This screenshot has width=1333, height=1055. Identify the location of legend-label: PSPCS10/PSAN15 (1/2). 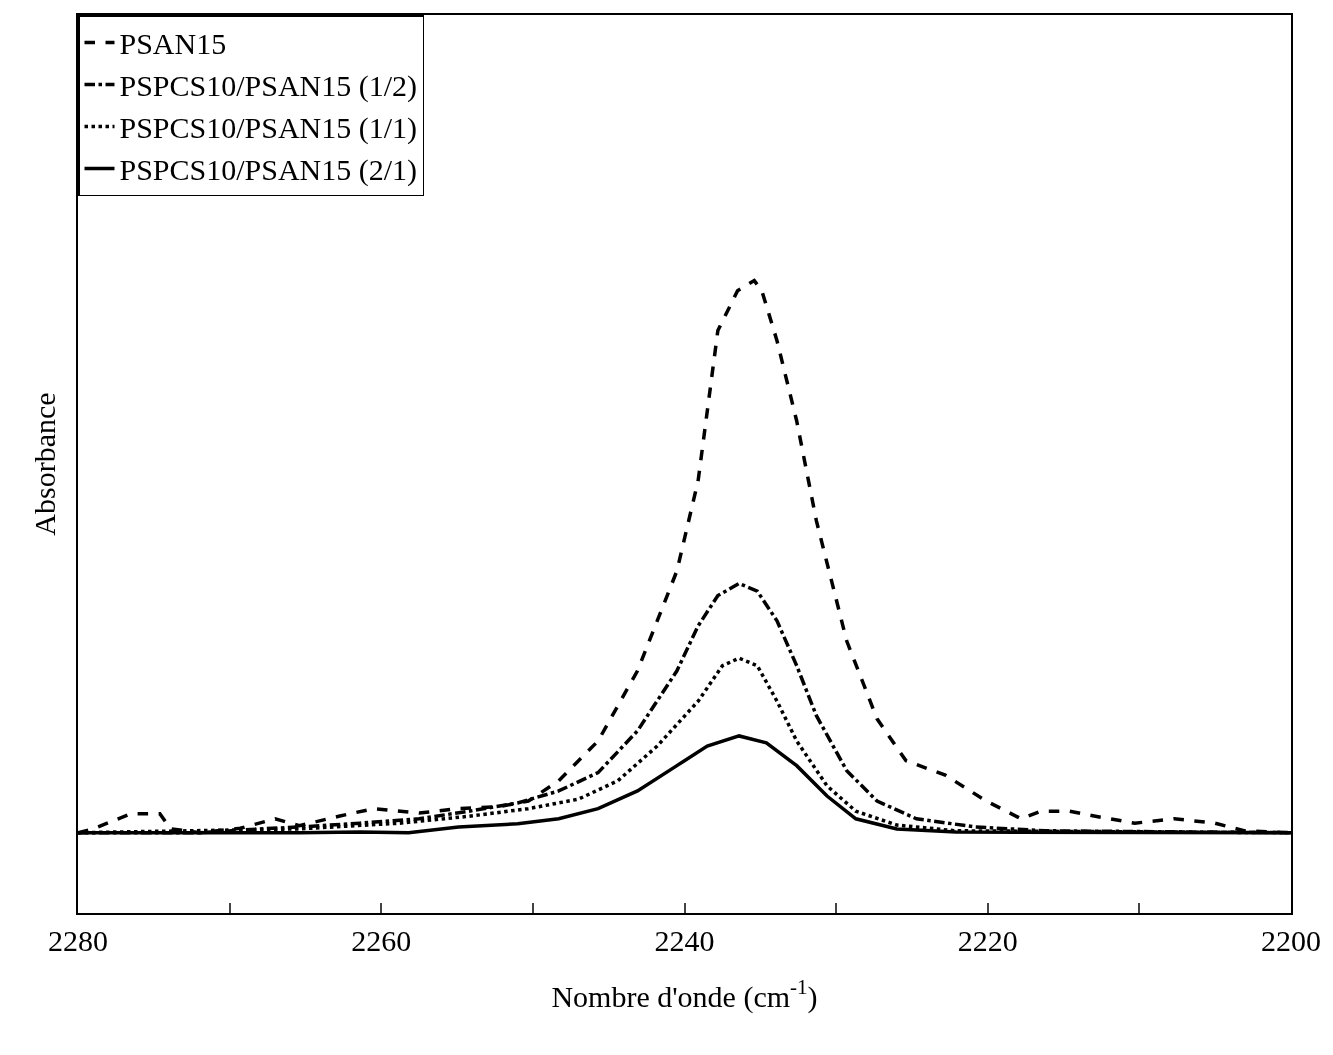
(268, 86).